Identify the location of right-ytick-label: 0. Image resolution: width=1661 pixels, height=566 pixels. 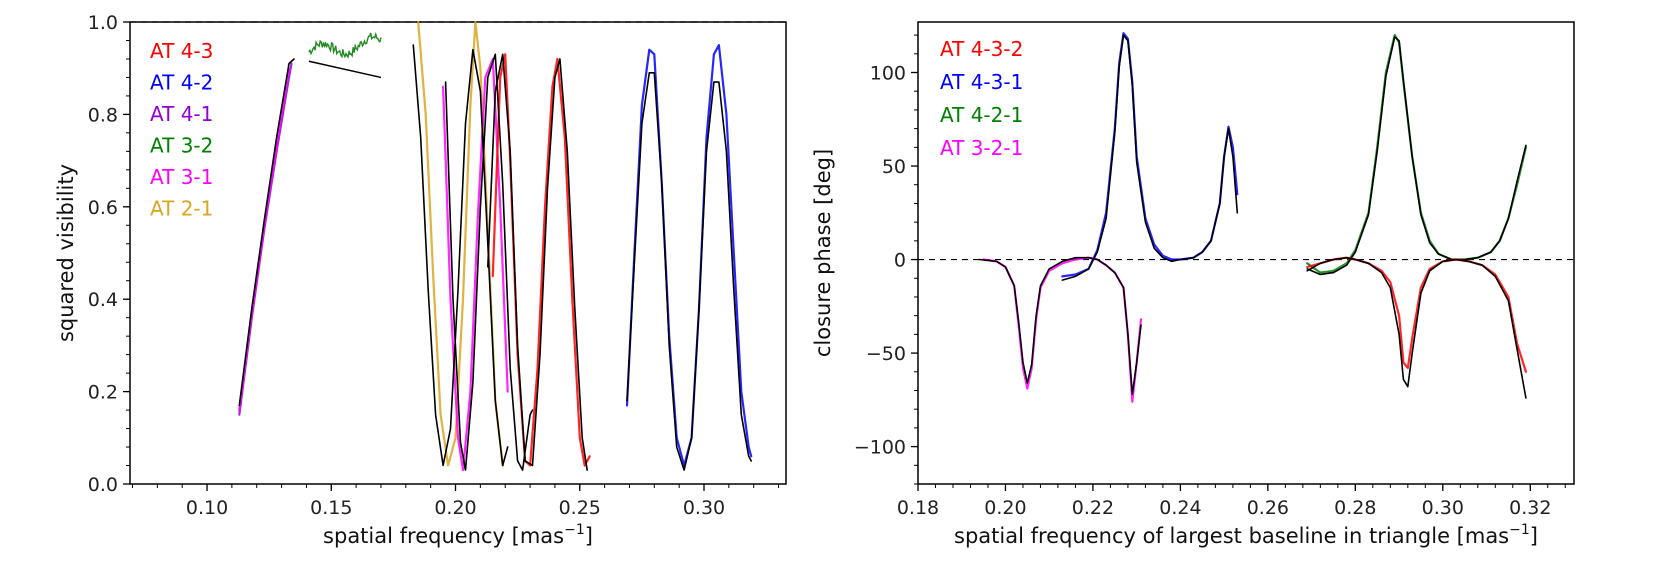
(900, 261).